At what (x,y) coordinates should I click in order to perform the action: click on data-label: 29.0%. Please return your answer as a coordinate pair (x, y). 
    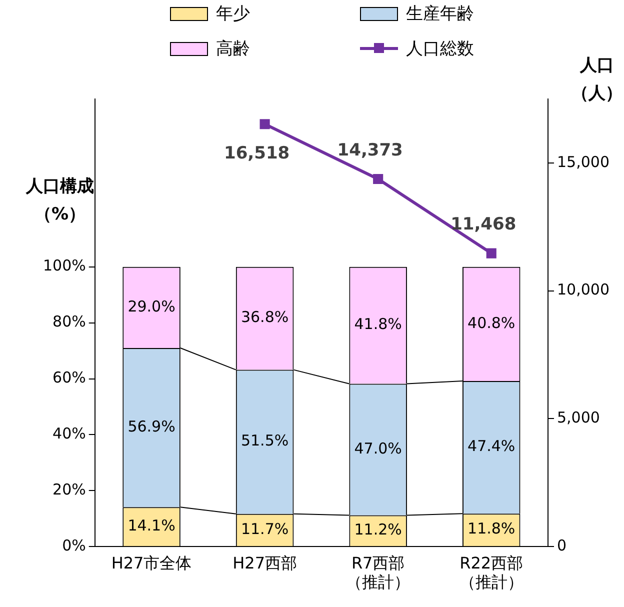
    Looking at the image, I should click on (152, 306).